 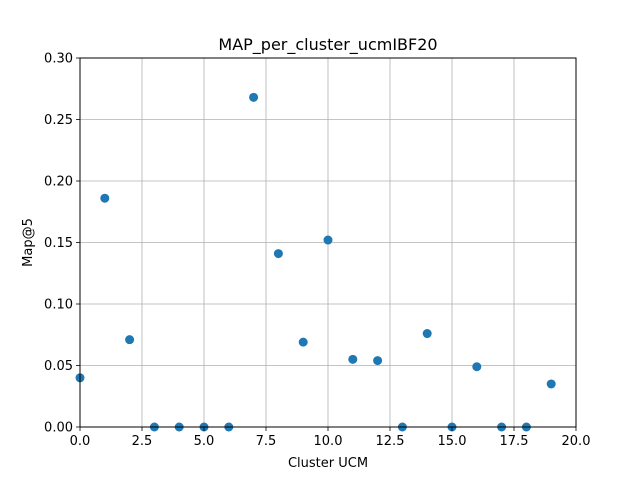 What do you see at coordinates (204, 441) in the screenshot?
I see `x-tick-label: 5.0` at bounding box center [204, 441].